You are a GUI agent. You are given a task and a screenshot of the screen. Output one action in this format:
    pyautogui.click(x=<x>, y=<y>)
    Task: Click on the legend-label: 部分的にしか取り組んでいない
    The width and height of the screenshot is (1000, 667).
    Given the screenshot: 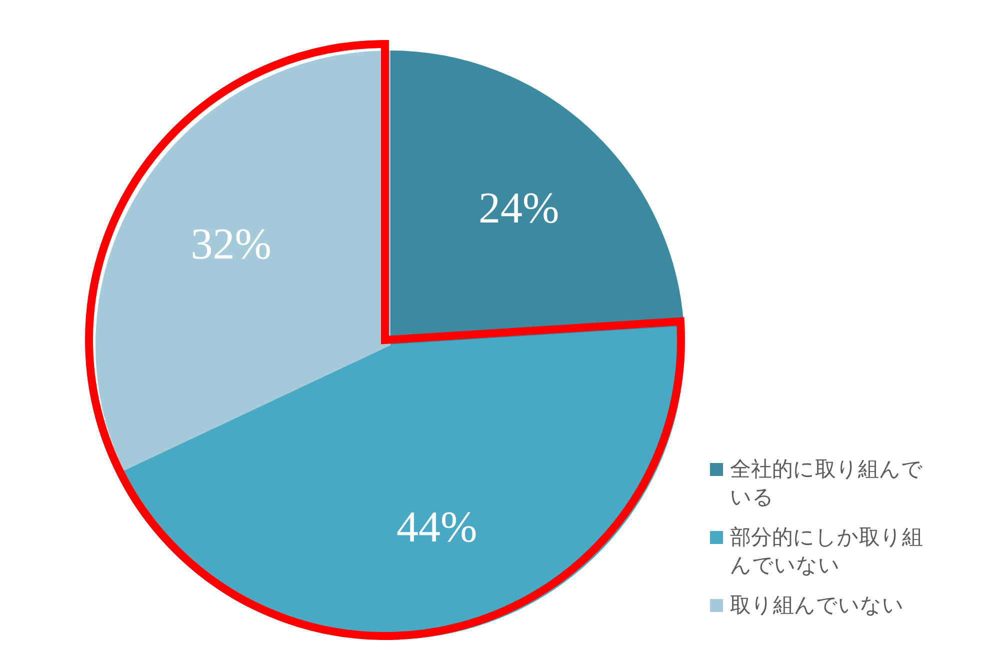 What is the action you would take?
    pyautogui.click(x=827, y=551)
    